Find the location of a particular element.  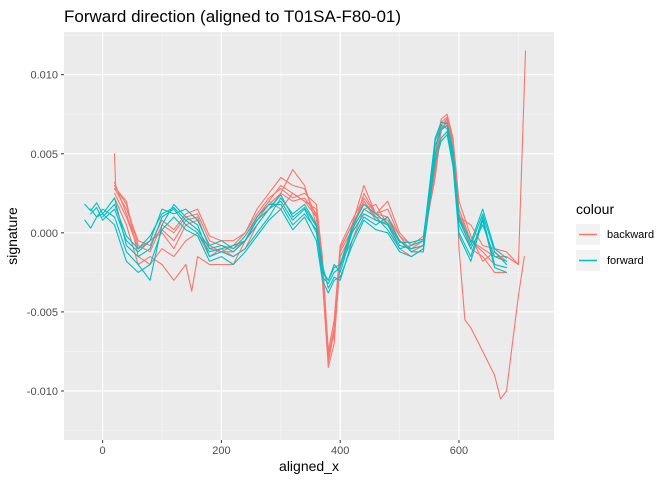

y-tick-label: -0.005 is located at coordinates (42, 313).